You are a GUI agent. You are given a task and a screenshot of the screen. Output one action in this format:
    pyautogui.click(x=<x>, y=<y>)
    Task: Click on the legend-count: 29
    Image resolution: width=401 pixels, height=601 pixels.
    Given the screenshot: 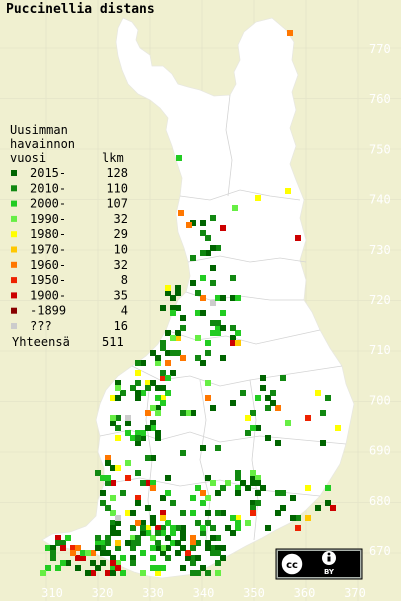 What is the action you would take?
    pyautogui.click(x=121, y=234)
    